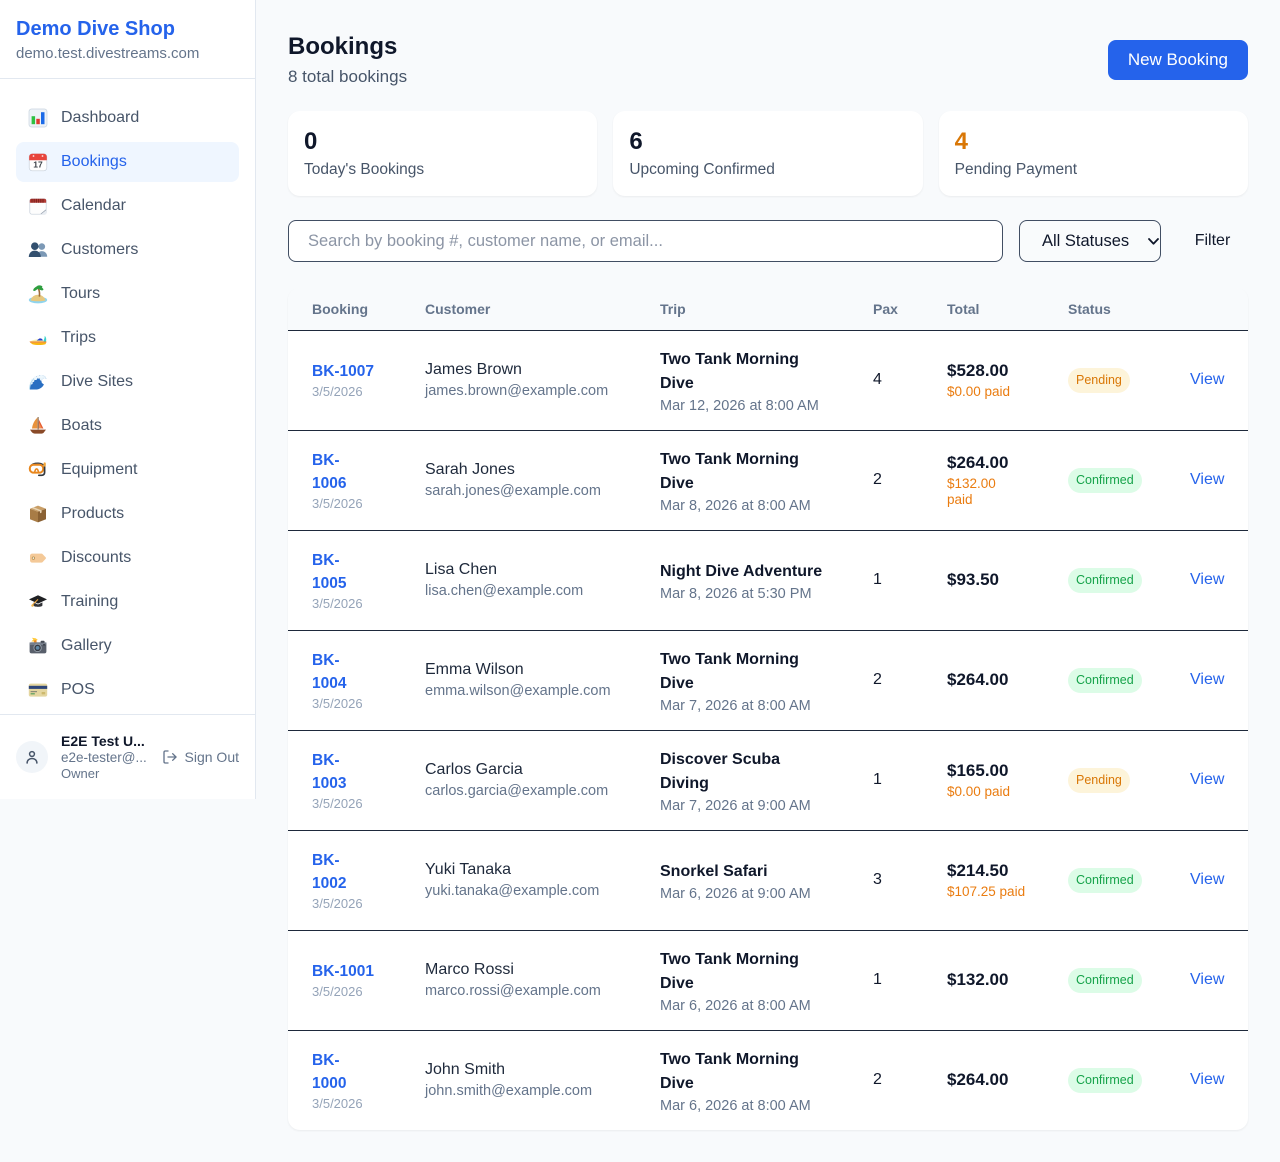 The width and height of the screenshot is (1280, 1162). I want to click on svg-text: 17, so click(38, 165).